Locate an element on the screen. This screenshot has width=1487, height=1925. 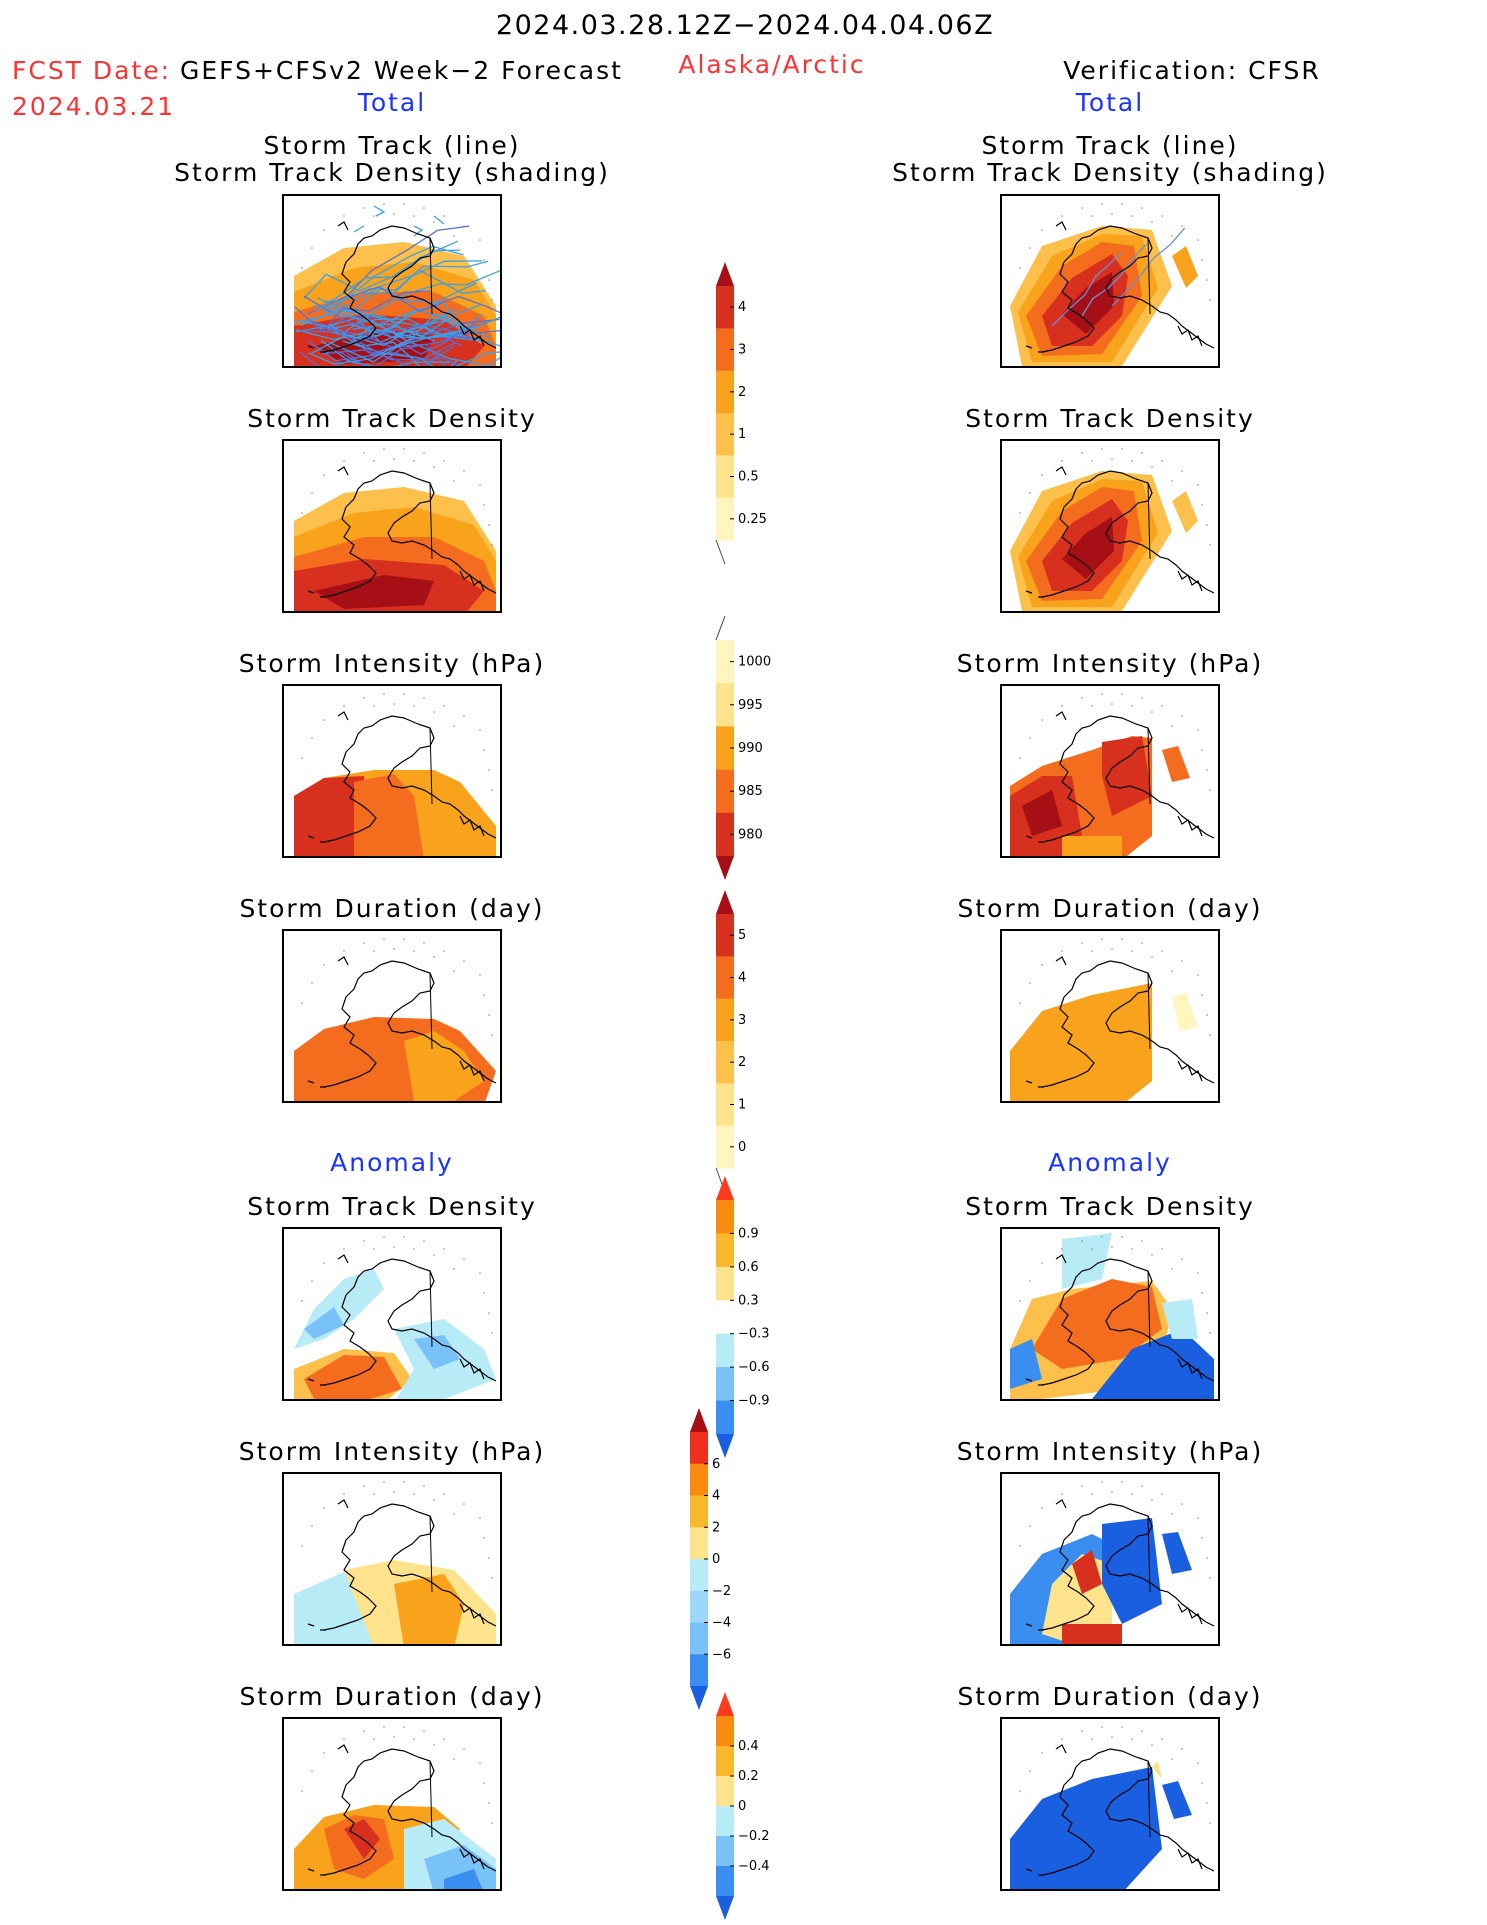
colorbar-tick-label: −6 is located at coordinates (721, 1654).